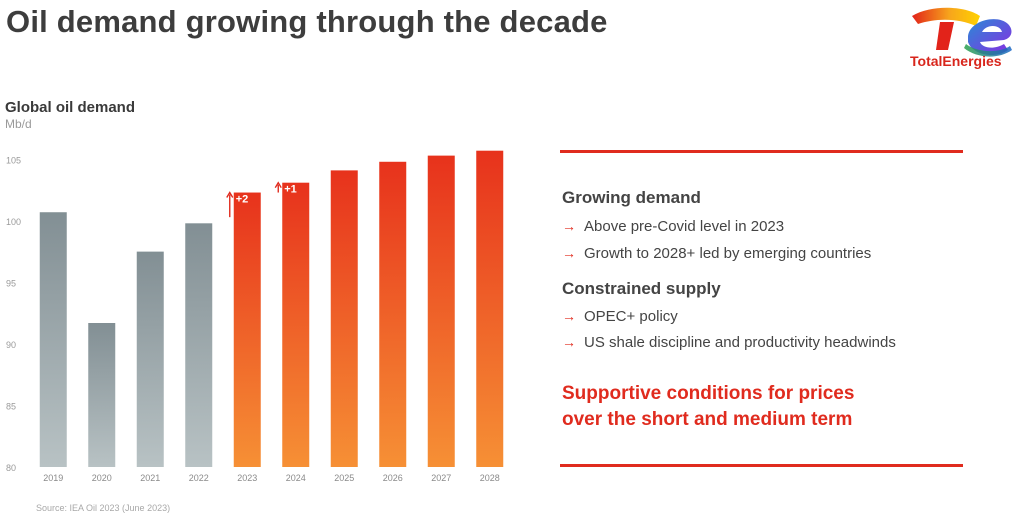 The height and width of the screenshot is (518, 1024). I want to click on x-tick-label: 2028, so click(490, 478).